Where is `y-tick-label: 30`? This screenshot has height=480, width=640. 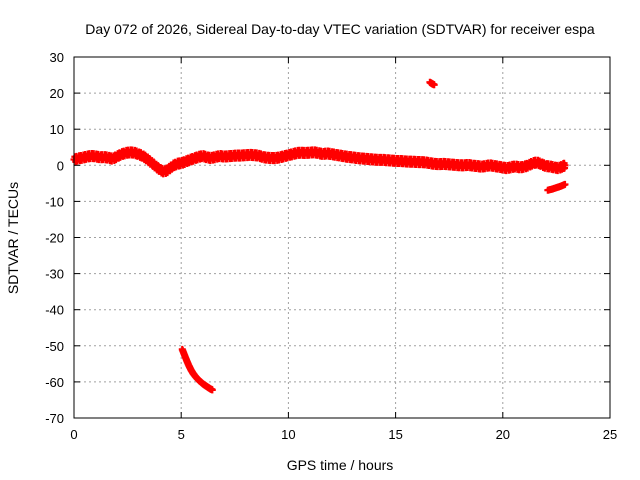 y-tick-label: 30 is located at coordinates (57, 57).